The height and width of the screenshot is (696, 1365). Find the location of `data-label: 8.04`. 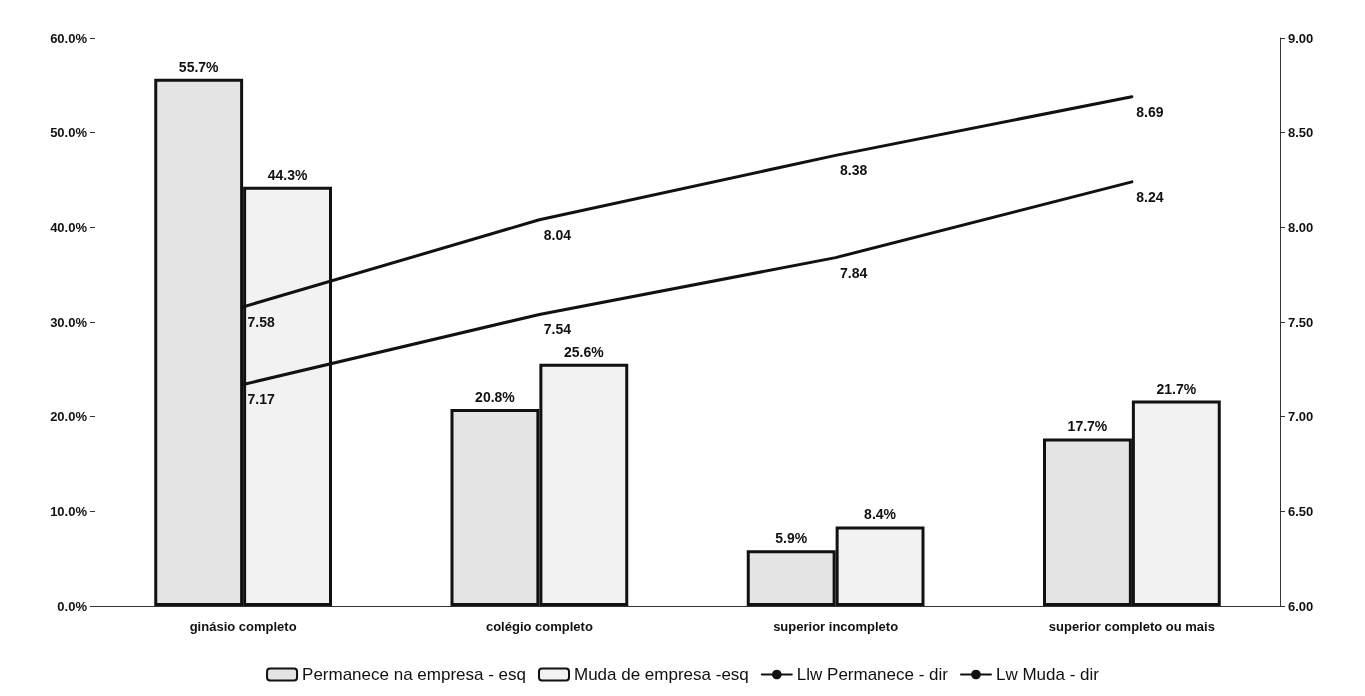

data-label: 8.04 is located at coordinates (557, 234).